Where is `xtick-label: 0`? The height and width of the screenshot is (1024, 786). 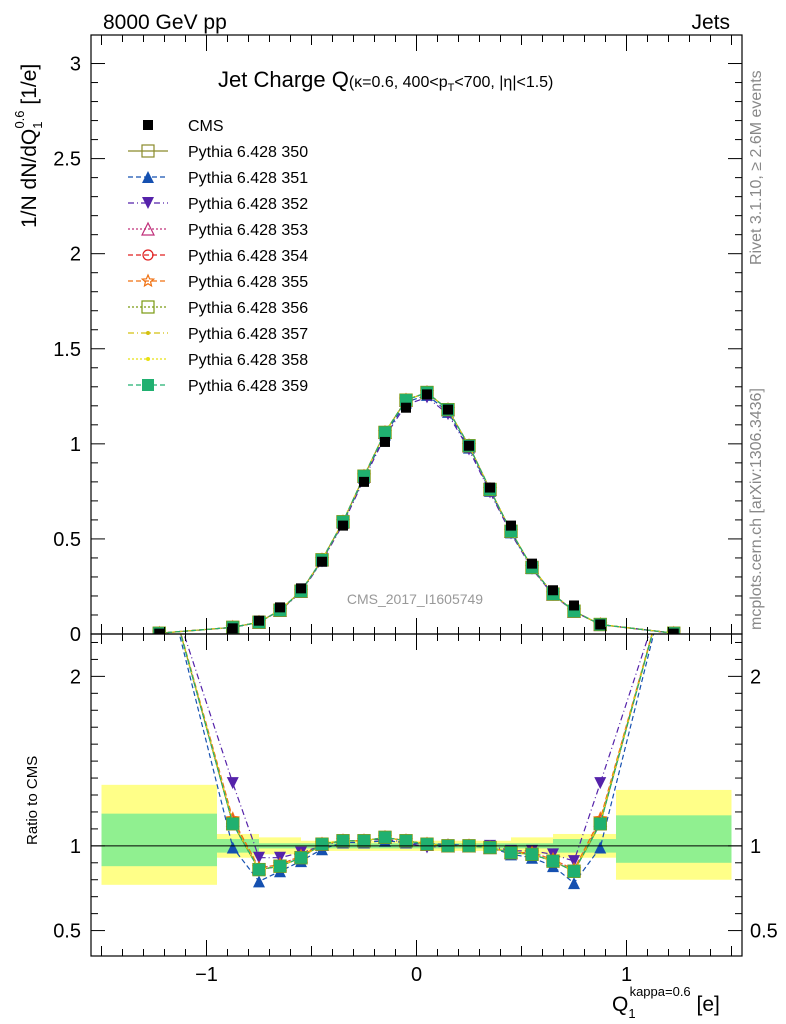
xtick-label: 0 is located at coordinates (416, 975).